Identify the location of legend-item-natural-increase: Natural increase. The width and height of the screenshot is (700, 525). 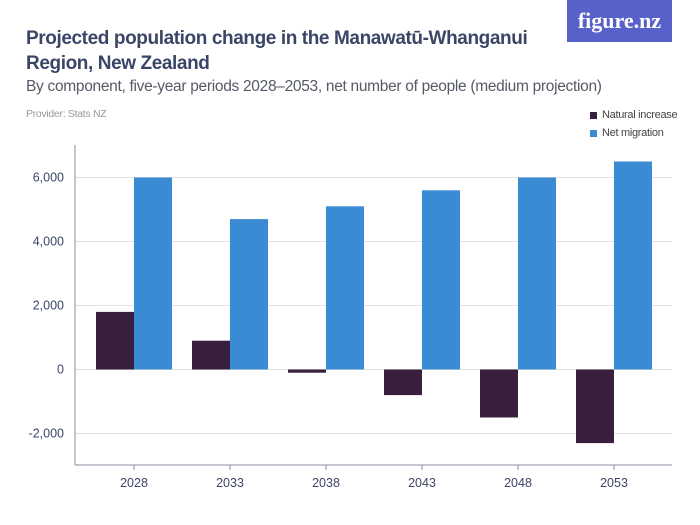
(634, 115).